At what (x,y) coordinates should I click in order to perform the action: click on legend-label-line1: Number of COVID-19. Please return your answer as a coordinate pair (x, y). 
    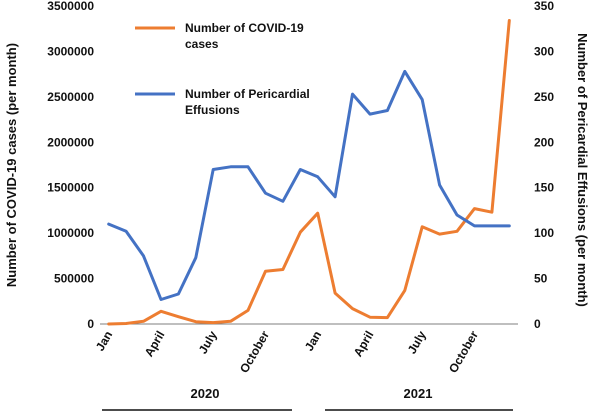
    Looking at the image, I should click on (244, 28).